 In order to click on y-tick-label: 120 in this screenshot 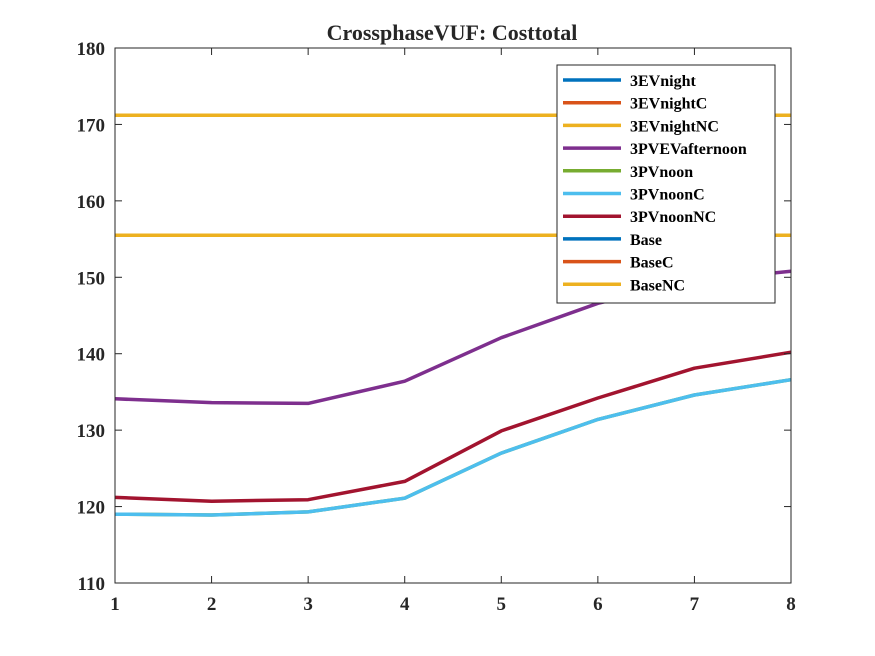, I will do `click(91, 508)`.